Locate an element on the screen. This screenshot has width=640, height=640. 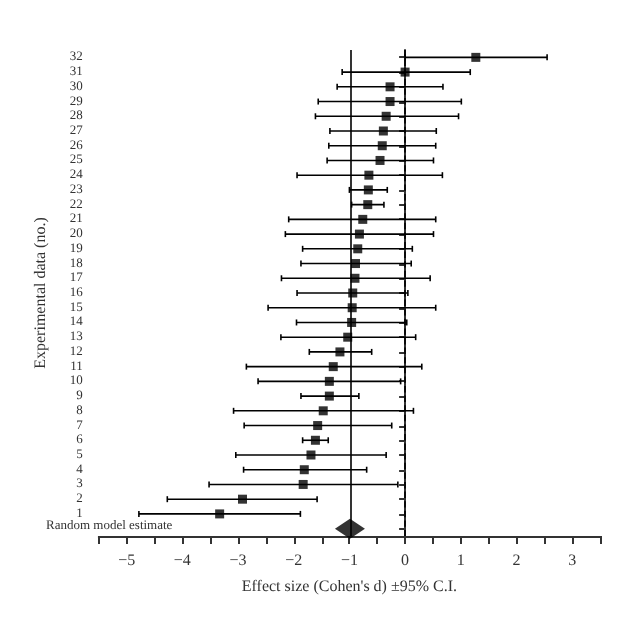
x-tick-label: 0 is located at coordinates (405, 560).